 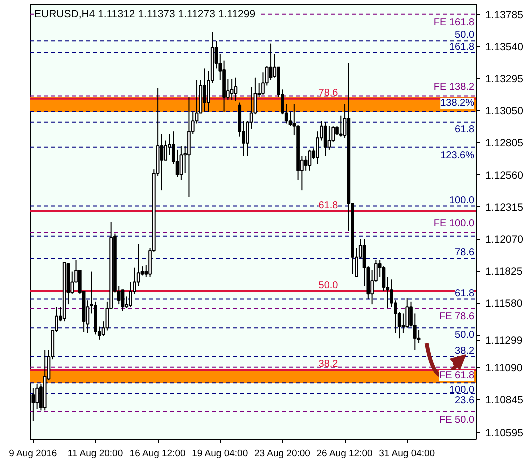 What do you see at coordinates (158, 454) in the screenshot?
I see `x-tick-label: 16 Aug 12:00` at bounding box center [158, 454].